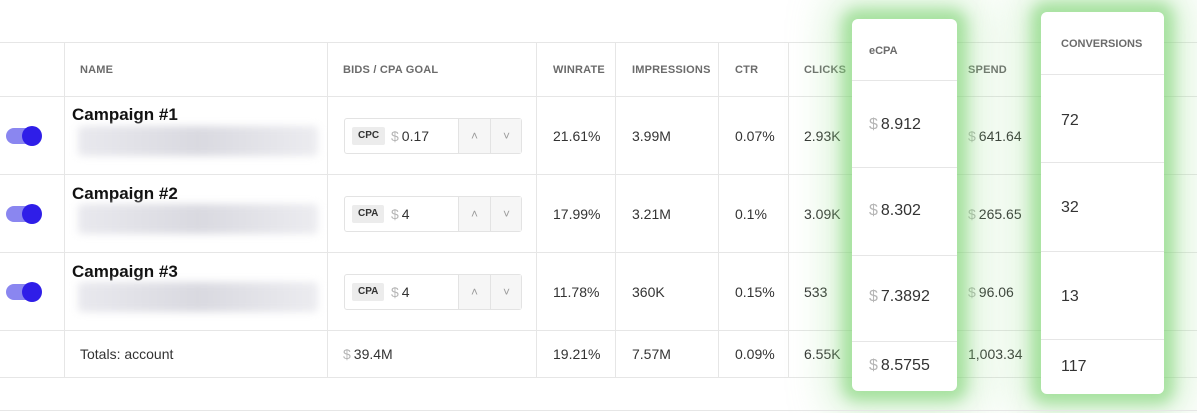  Describe the element at coordinates (900, 210) in the screenshot. I see `ecpa-value: 8.302` at that location.